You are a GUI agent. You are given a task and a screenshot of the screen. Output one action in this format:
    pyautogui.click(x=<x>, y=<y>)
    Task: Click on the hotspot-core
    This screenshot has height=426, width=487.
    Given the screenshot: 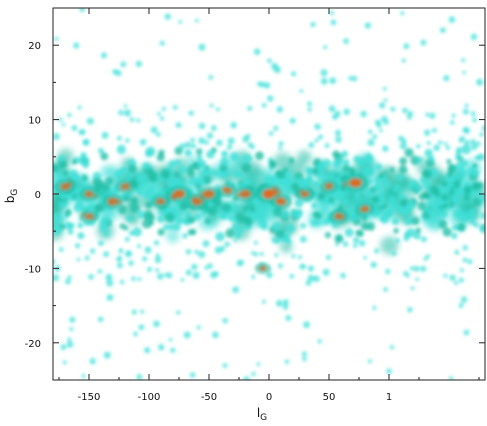 What is the action you would take?
    pyautogui.click(x=269, y=194)
    